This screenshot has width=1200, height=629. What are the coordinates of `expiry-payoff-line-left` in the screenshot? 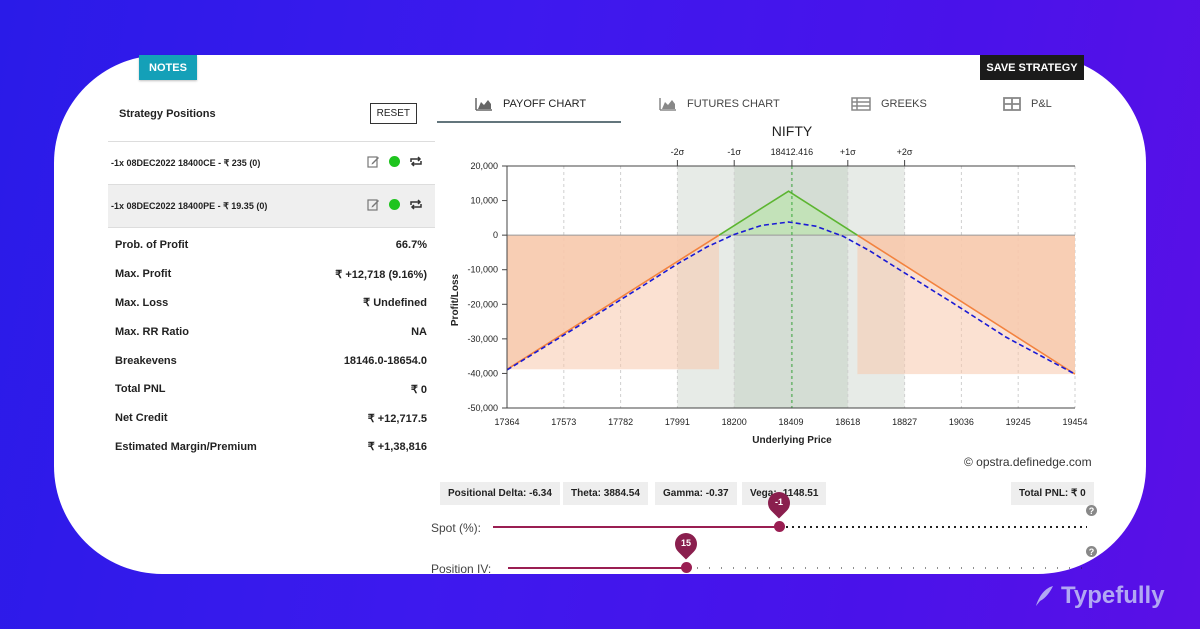 It's located at (613, 302).